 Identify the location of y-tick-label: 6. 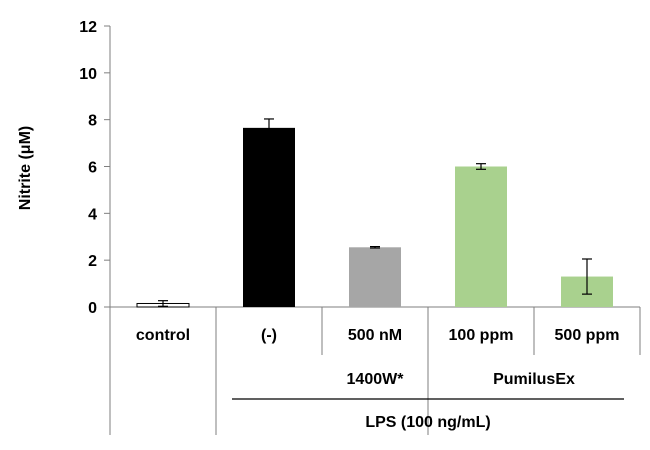
(92, 168).